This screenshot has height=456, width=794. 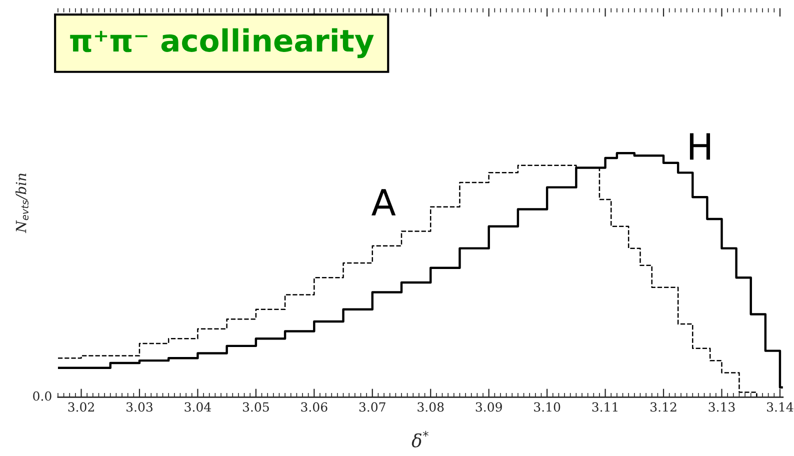 I want to click on x-tick-label: 3.14, so click(x=780, y=407).